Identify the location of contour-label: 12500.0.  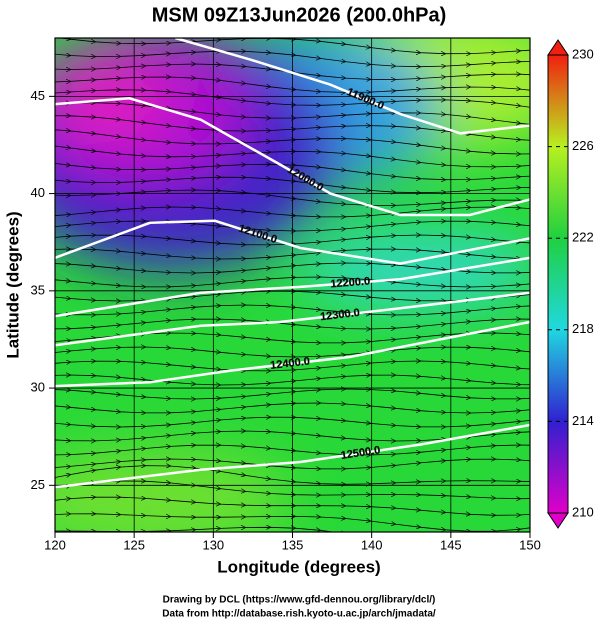
(360, 453).